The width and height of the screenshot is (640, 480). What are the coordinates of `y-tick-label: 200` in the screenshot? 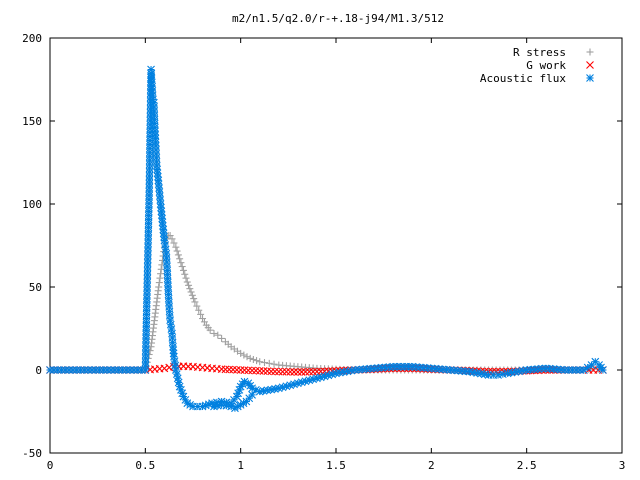 It's located at (32, 38).